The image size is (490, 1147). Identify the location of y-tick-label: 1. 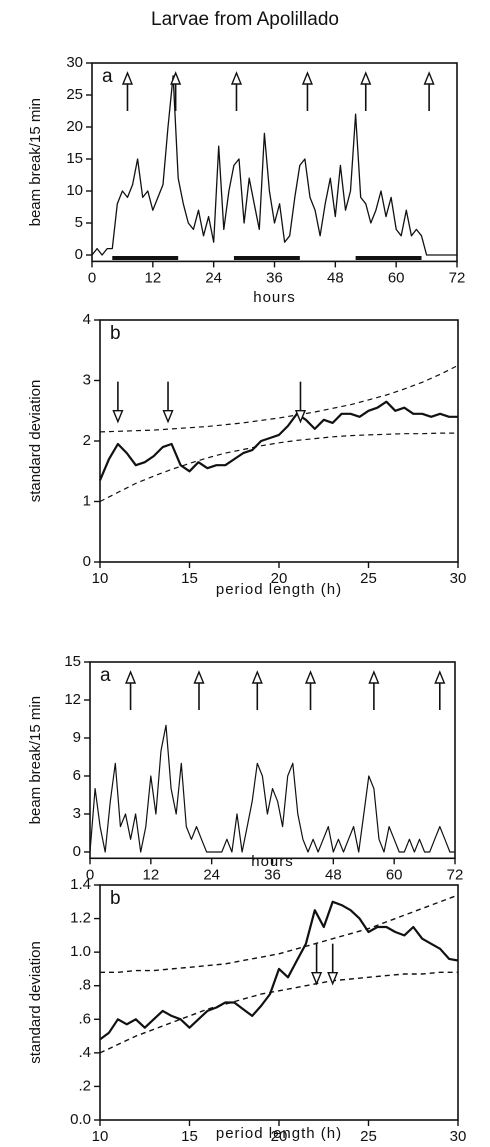
(87, 500).